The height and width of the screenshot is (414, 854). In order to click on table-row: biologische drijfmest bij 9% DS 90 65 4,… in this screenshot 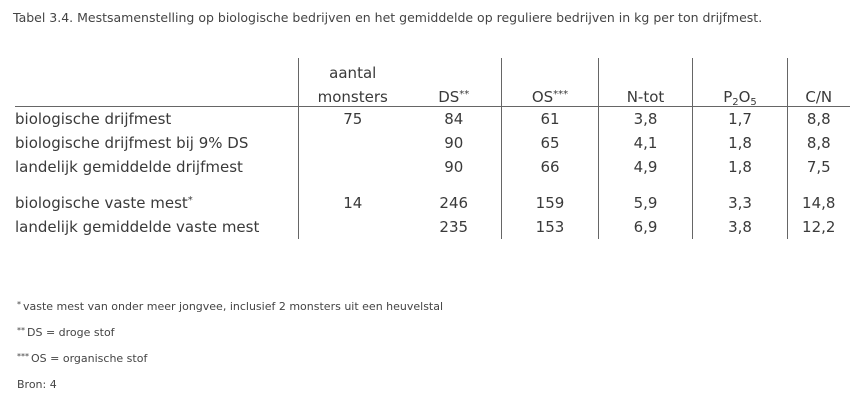, I will do `click(432, 143)`.